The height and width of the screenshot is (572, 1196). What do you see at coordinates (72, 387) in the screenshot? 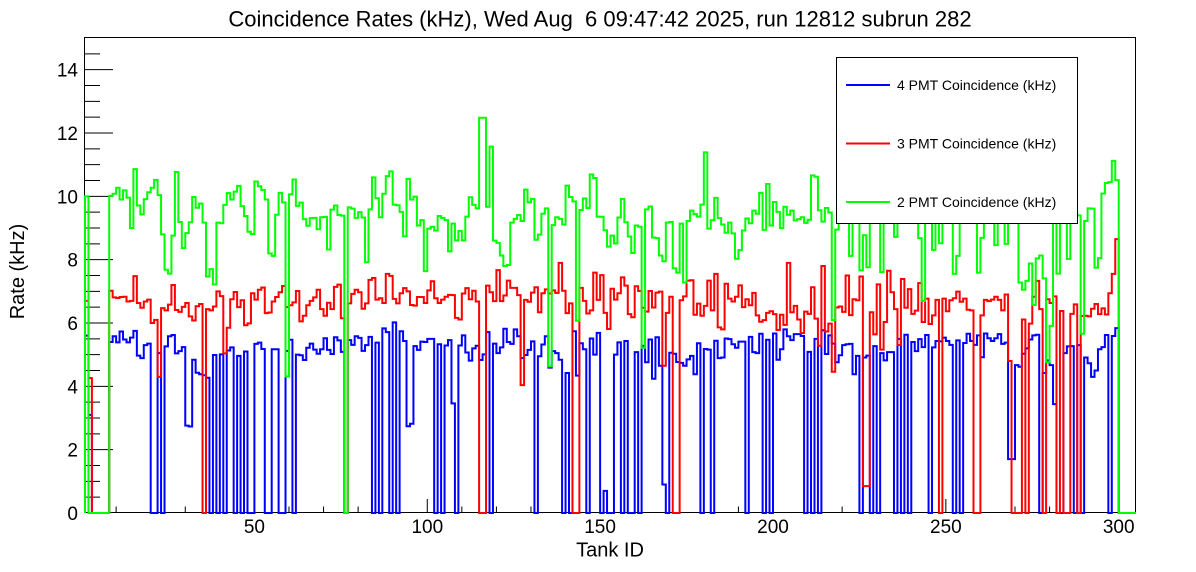
I see `svg-text: 4` at bounding box center [72, 387].